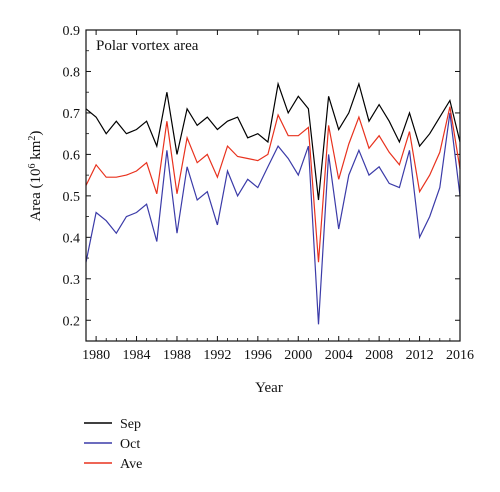  I want to click on legend: Sep Oct Ave, so click(113, 444).